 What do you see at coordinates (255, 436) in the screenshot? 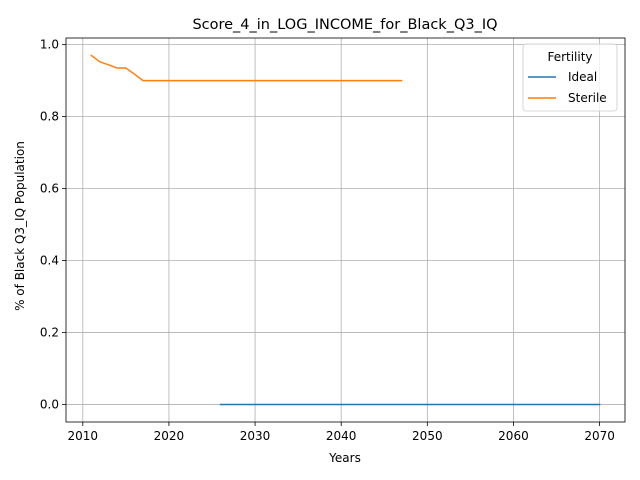
I see `x-tick-label: 2030` at bounding box center [255, 436].